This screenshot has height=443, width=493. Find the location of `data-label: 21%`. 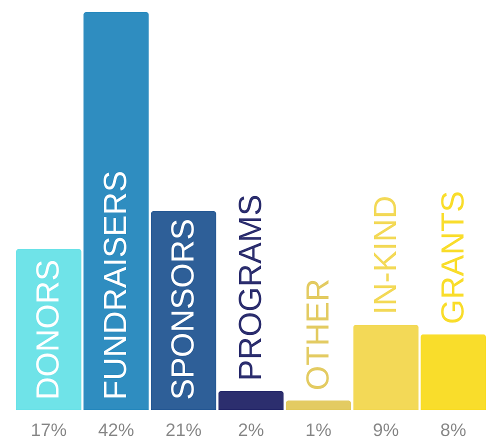

data-label: 21% is located at coordinates (184, 430).